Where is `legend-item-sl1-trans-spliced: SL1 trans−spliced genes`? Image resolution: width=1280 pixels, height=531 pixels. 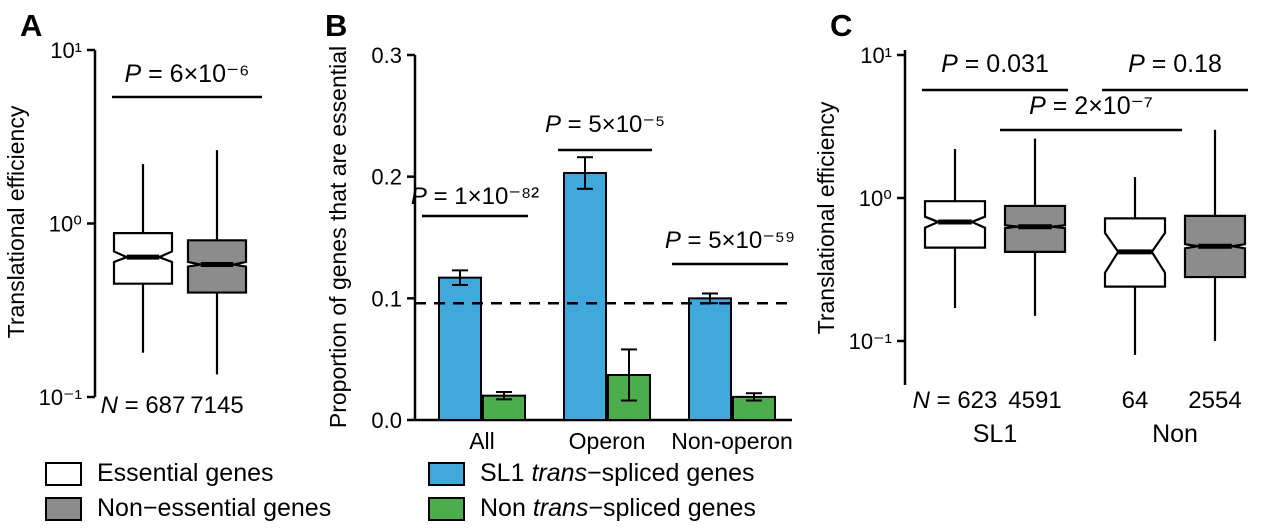 legend-item-sl1-trans-spliced: SL1 trans−spliced genes is located at coordinates (592, 473).